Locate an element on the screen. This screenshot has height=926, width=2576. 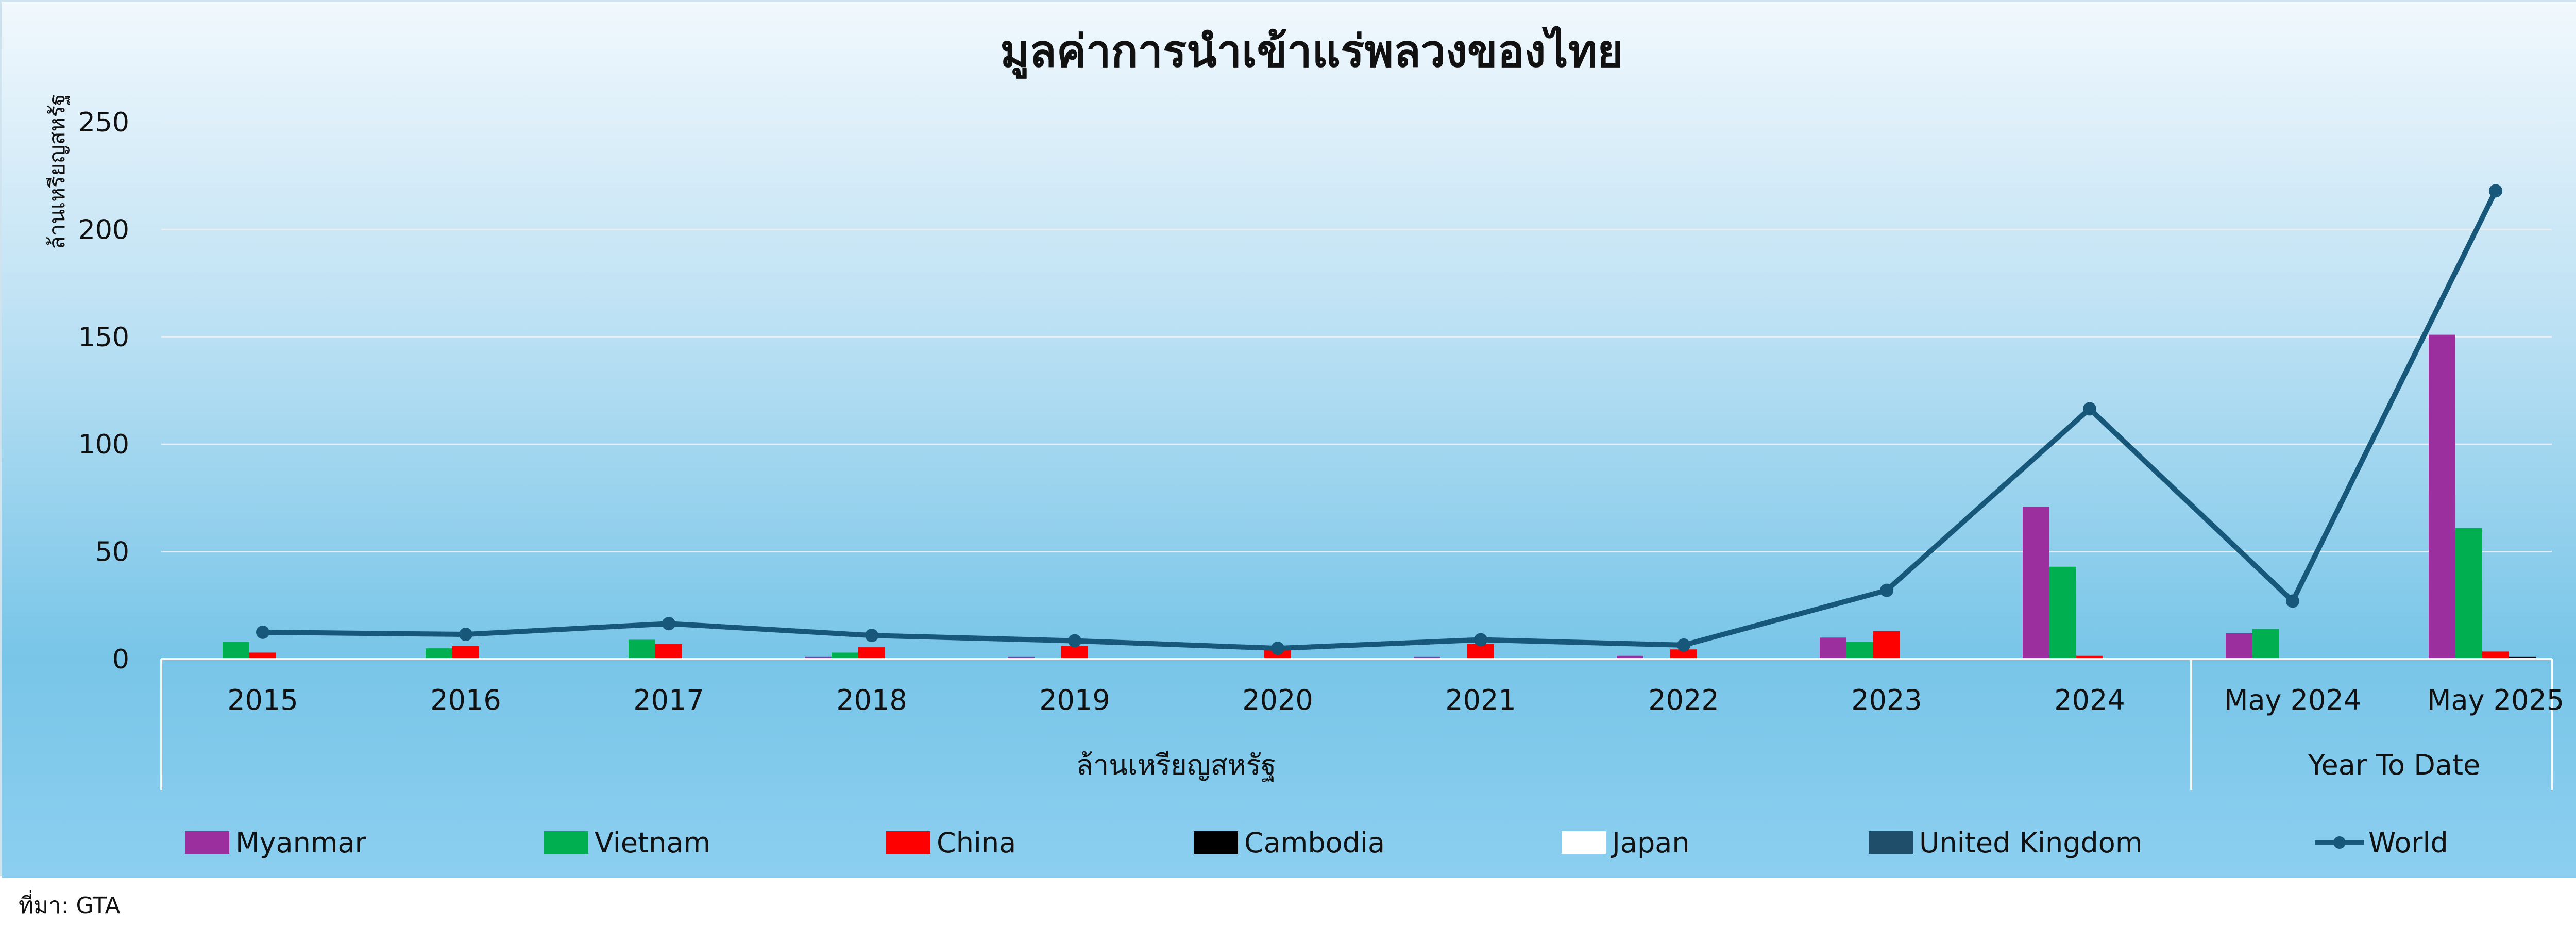
bar-vietnam-may-2024 is located at coordinates (2265, 644).